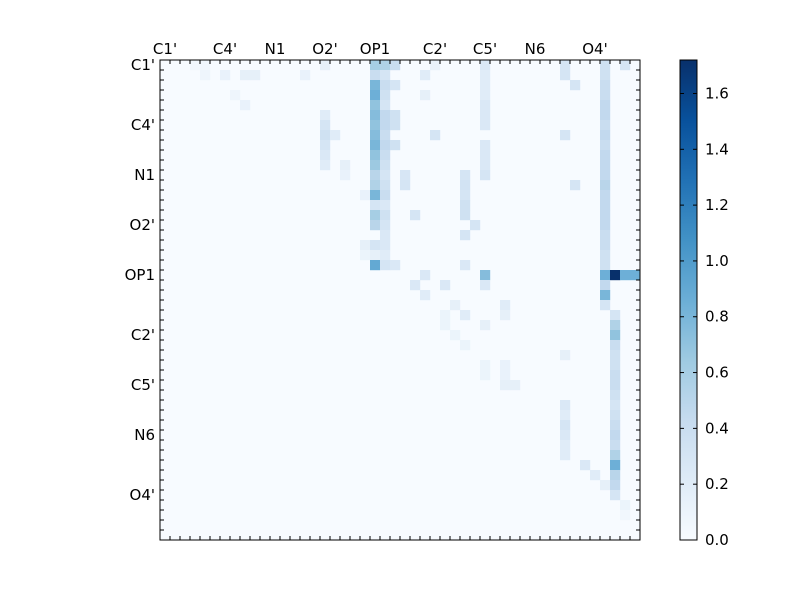 The height and width of the screenshot is (600, 800). What do you see at coordinates (142, 225) in the screenshot?
I see `y-tick-label: O2'` at bounding box center [142, 225].